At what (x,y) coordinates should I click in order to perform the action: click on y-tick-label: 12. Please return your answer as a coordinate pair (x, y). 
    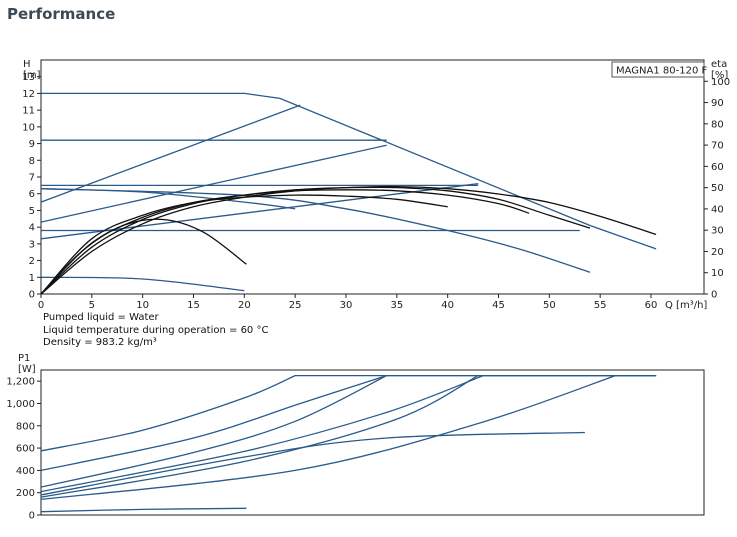
    Looking at the image, I should click on (28, 94).